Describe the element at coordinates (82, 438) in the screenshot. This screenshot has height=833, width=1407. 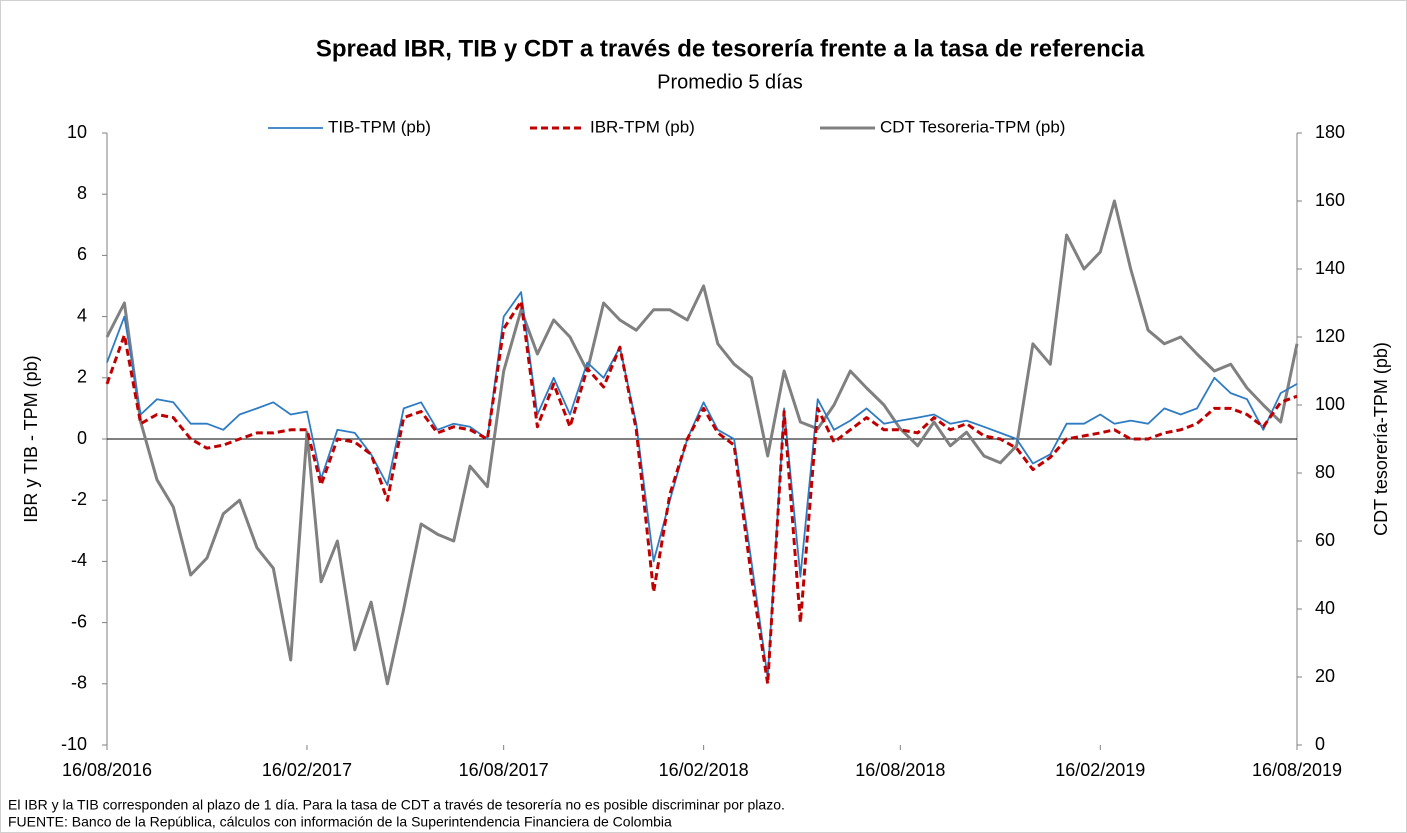
I see `y-tick-label: 0` at that location.